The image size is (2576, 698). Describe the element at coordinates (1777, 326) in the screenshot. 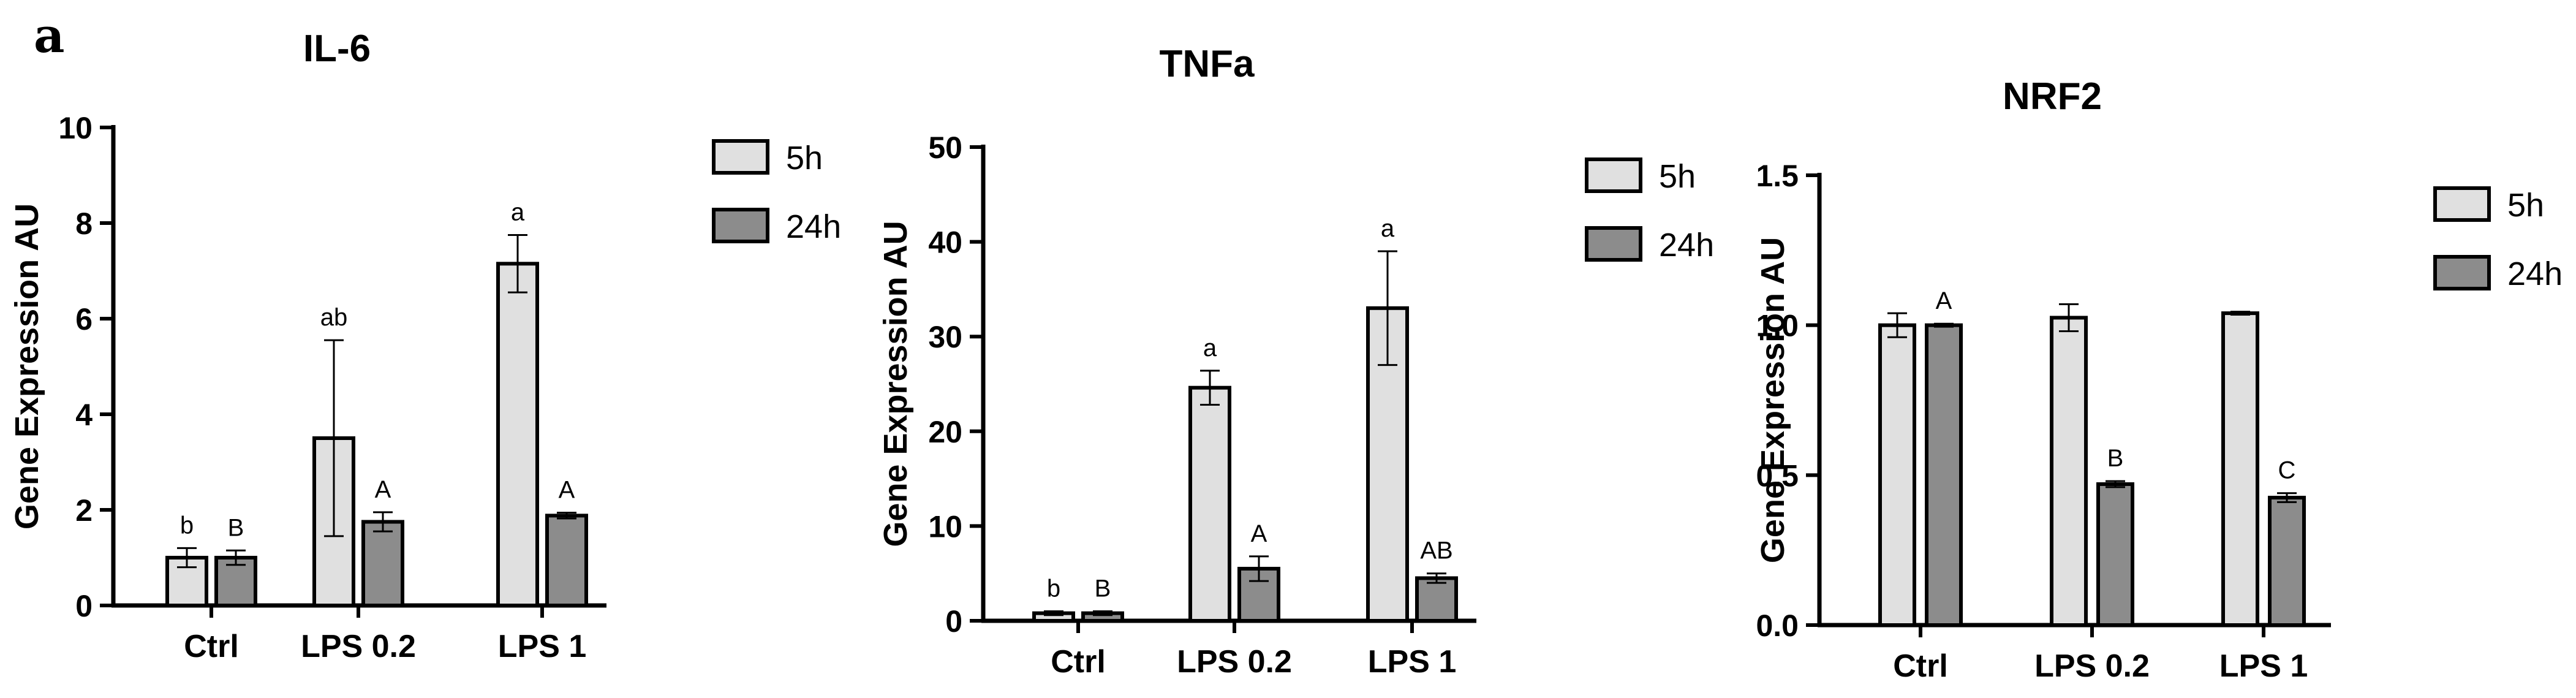

I see `y-tick-label: 1.0` at that location.